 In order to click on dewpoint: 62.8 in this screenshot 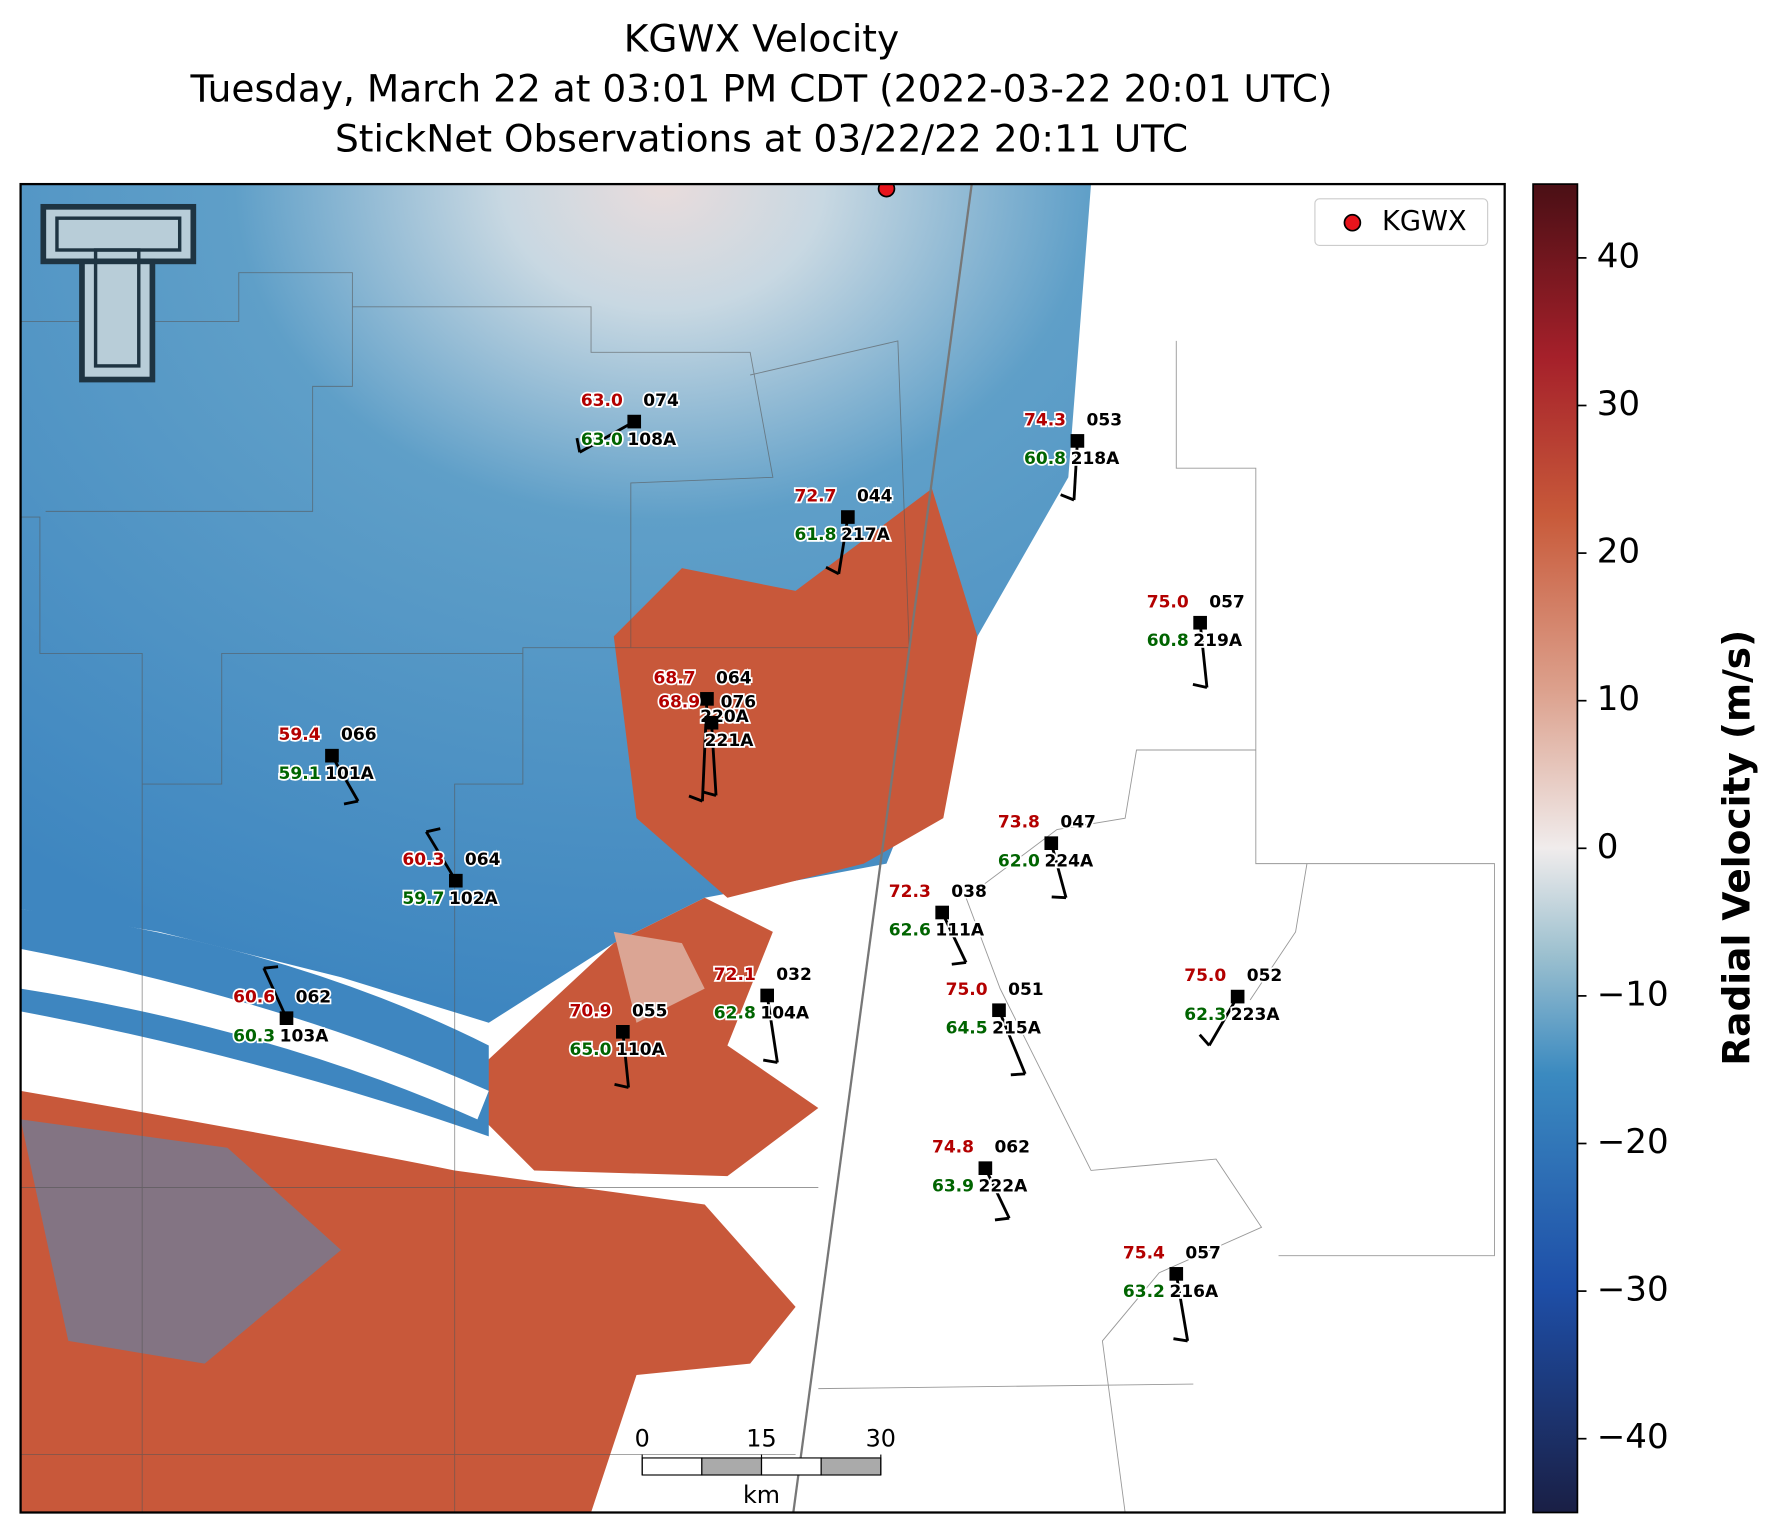, I will do `click(735, 1014)`.